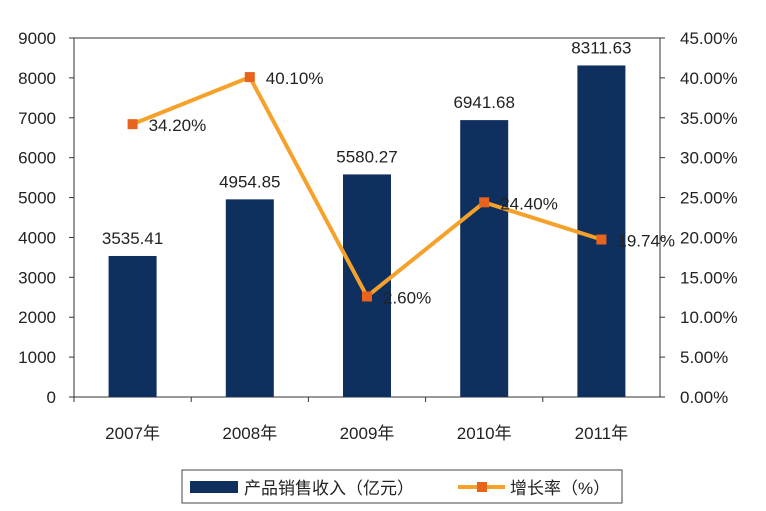 The width and height of the screenshot is (766, 511). What do you see at coordinates (407, 297) in the screenshot?
I see `line-data-label: 2.60%` at bounding box center [407, 297].